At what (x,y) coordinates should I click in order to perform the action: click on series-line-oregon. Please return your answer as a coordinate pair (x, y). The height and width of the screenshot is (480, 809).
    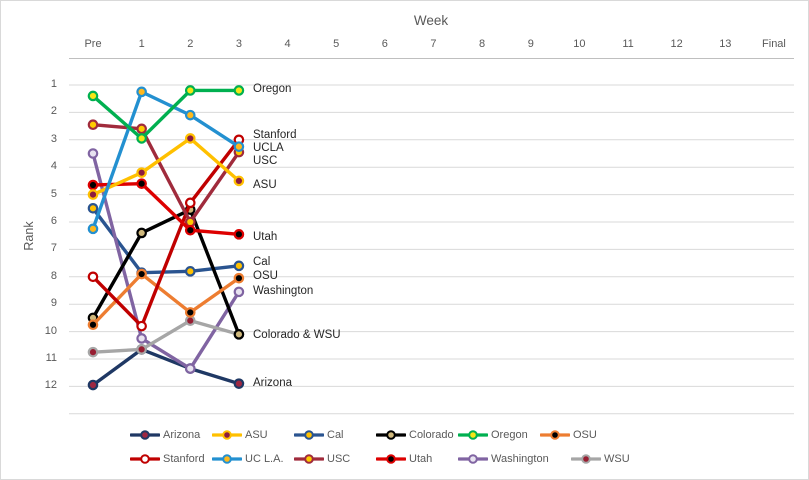
    Looking at the image, I should click on (166, 114).